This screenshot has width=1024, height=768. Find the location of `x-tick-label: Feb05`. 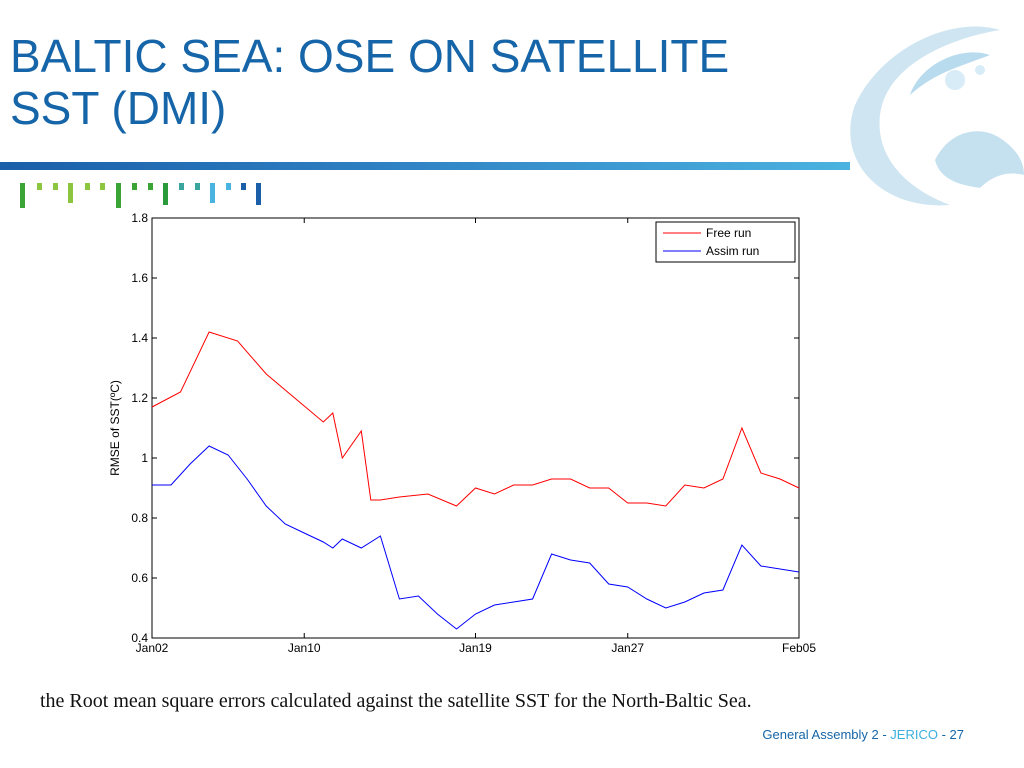

x-tick-label: Feb05 is located at coordinates (799, 648).